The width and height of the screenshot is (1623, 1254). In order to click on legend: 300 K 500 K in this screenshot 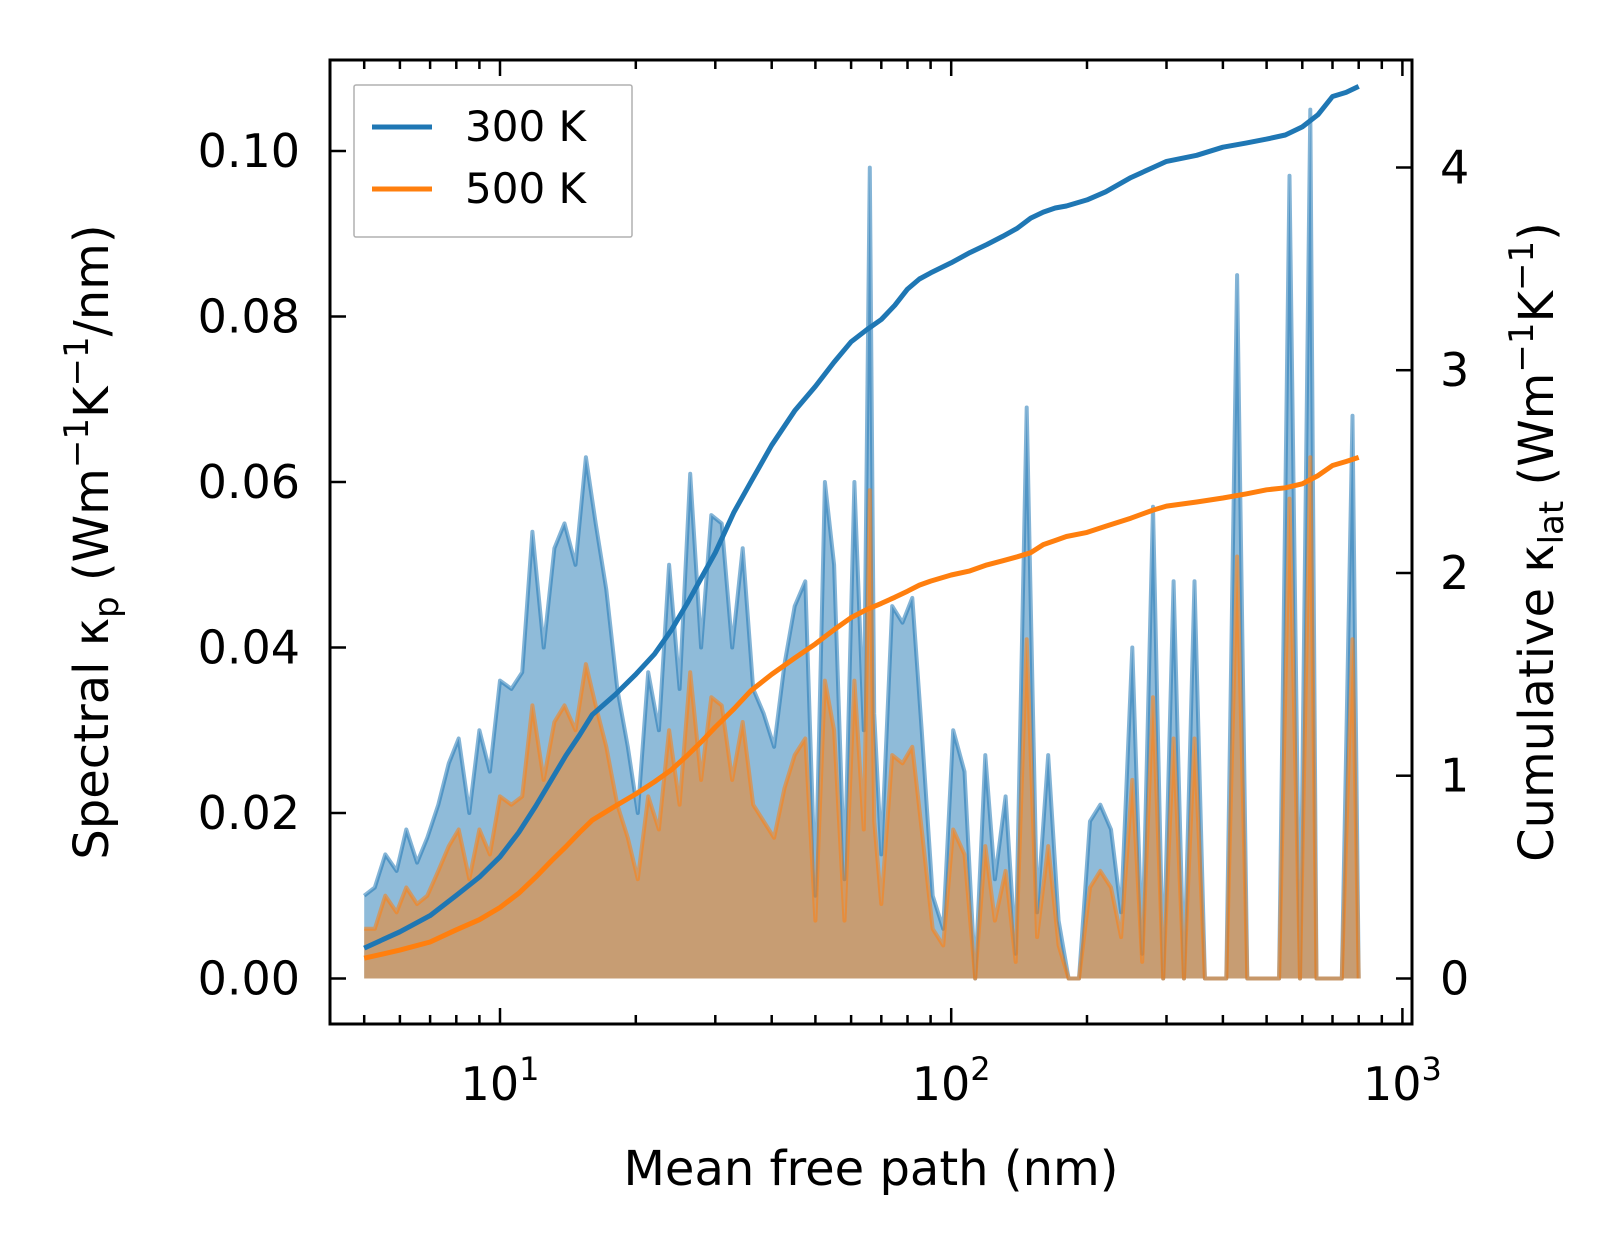, I will do `click(493, 161)`.